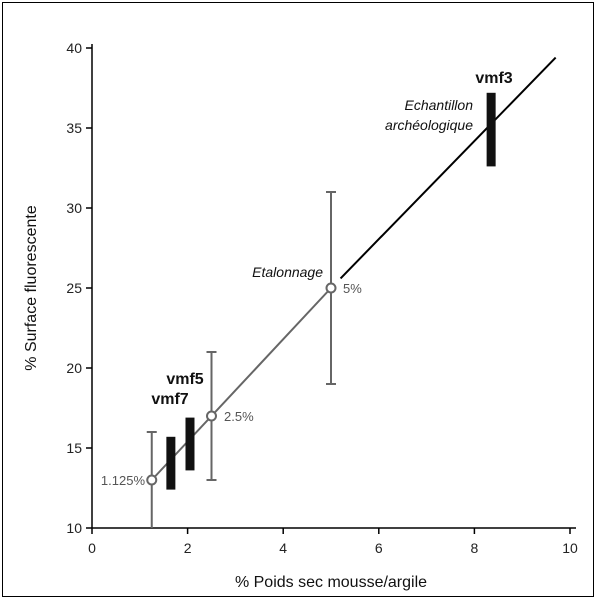 This screenshot has height=599, width=598. What do you see at coordinates (379, 548) in the screenshot?
I see `x-tick-label-3: 6` at bounding box center [379, 548].